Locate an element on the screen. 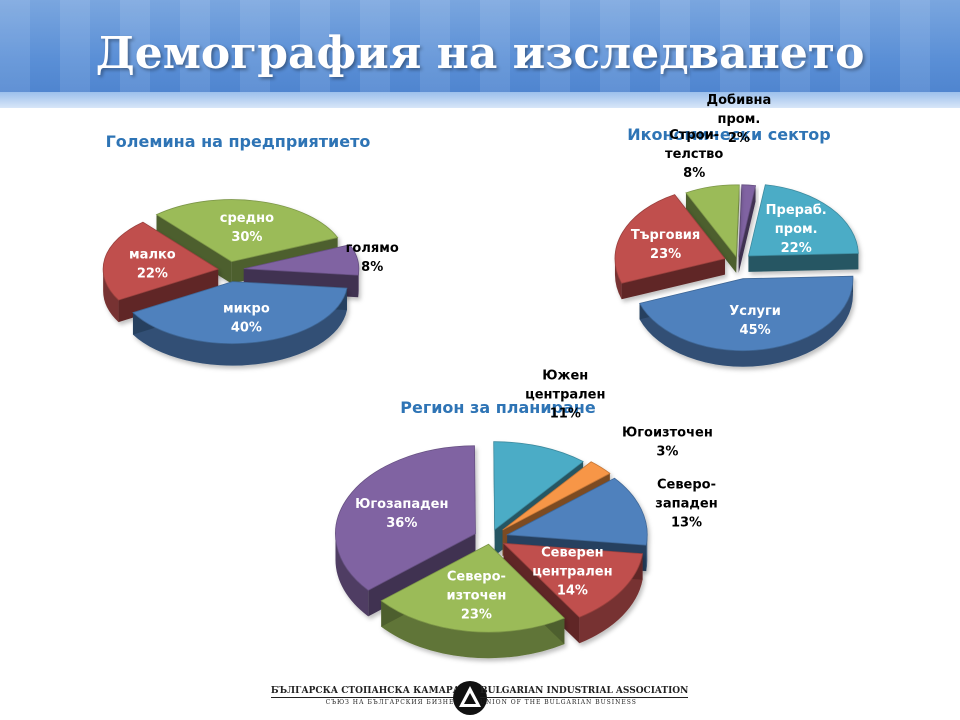  footer-org-en-sub: UNION OF THE BULGARIAN BUSINESS is located at coordinates (584, 701).